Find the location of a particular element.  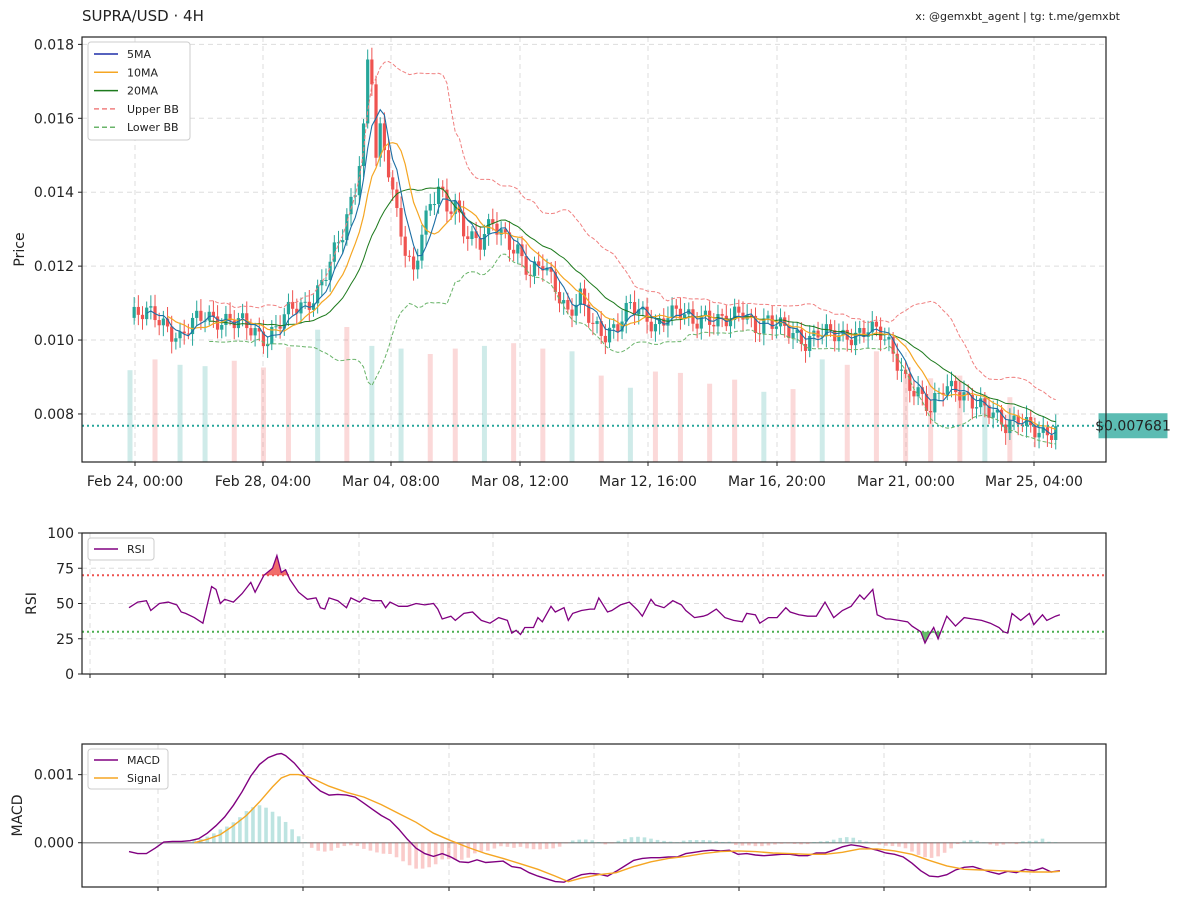

price-tag-box is located at coordinates (1133, 426).